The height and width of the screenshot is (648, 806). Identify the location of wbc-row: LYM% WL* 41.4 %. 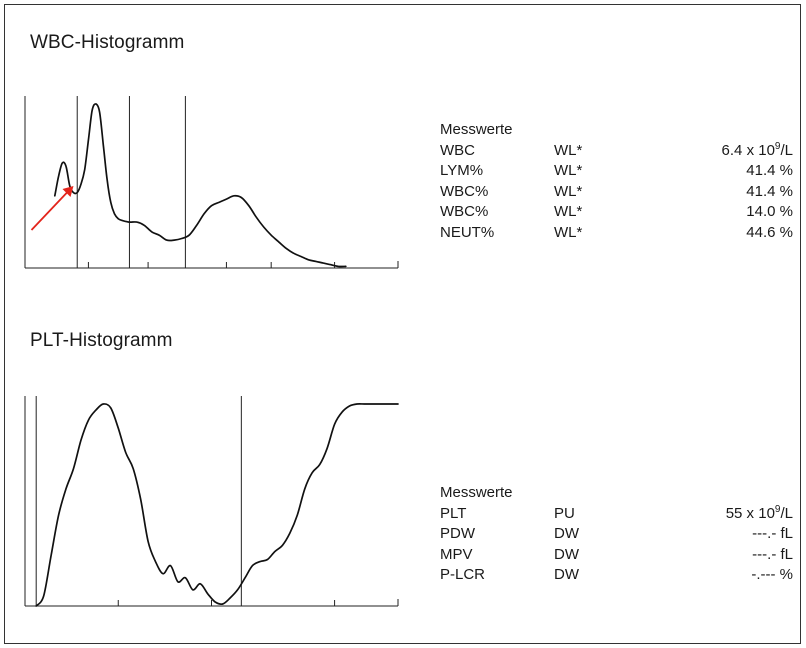
(616, 171).